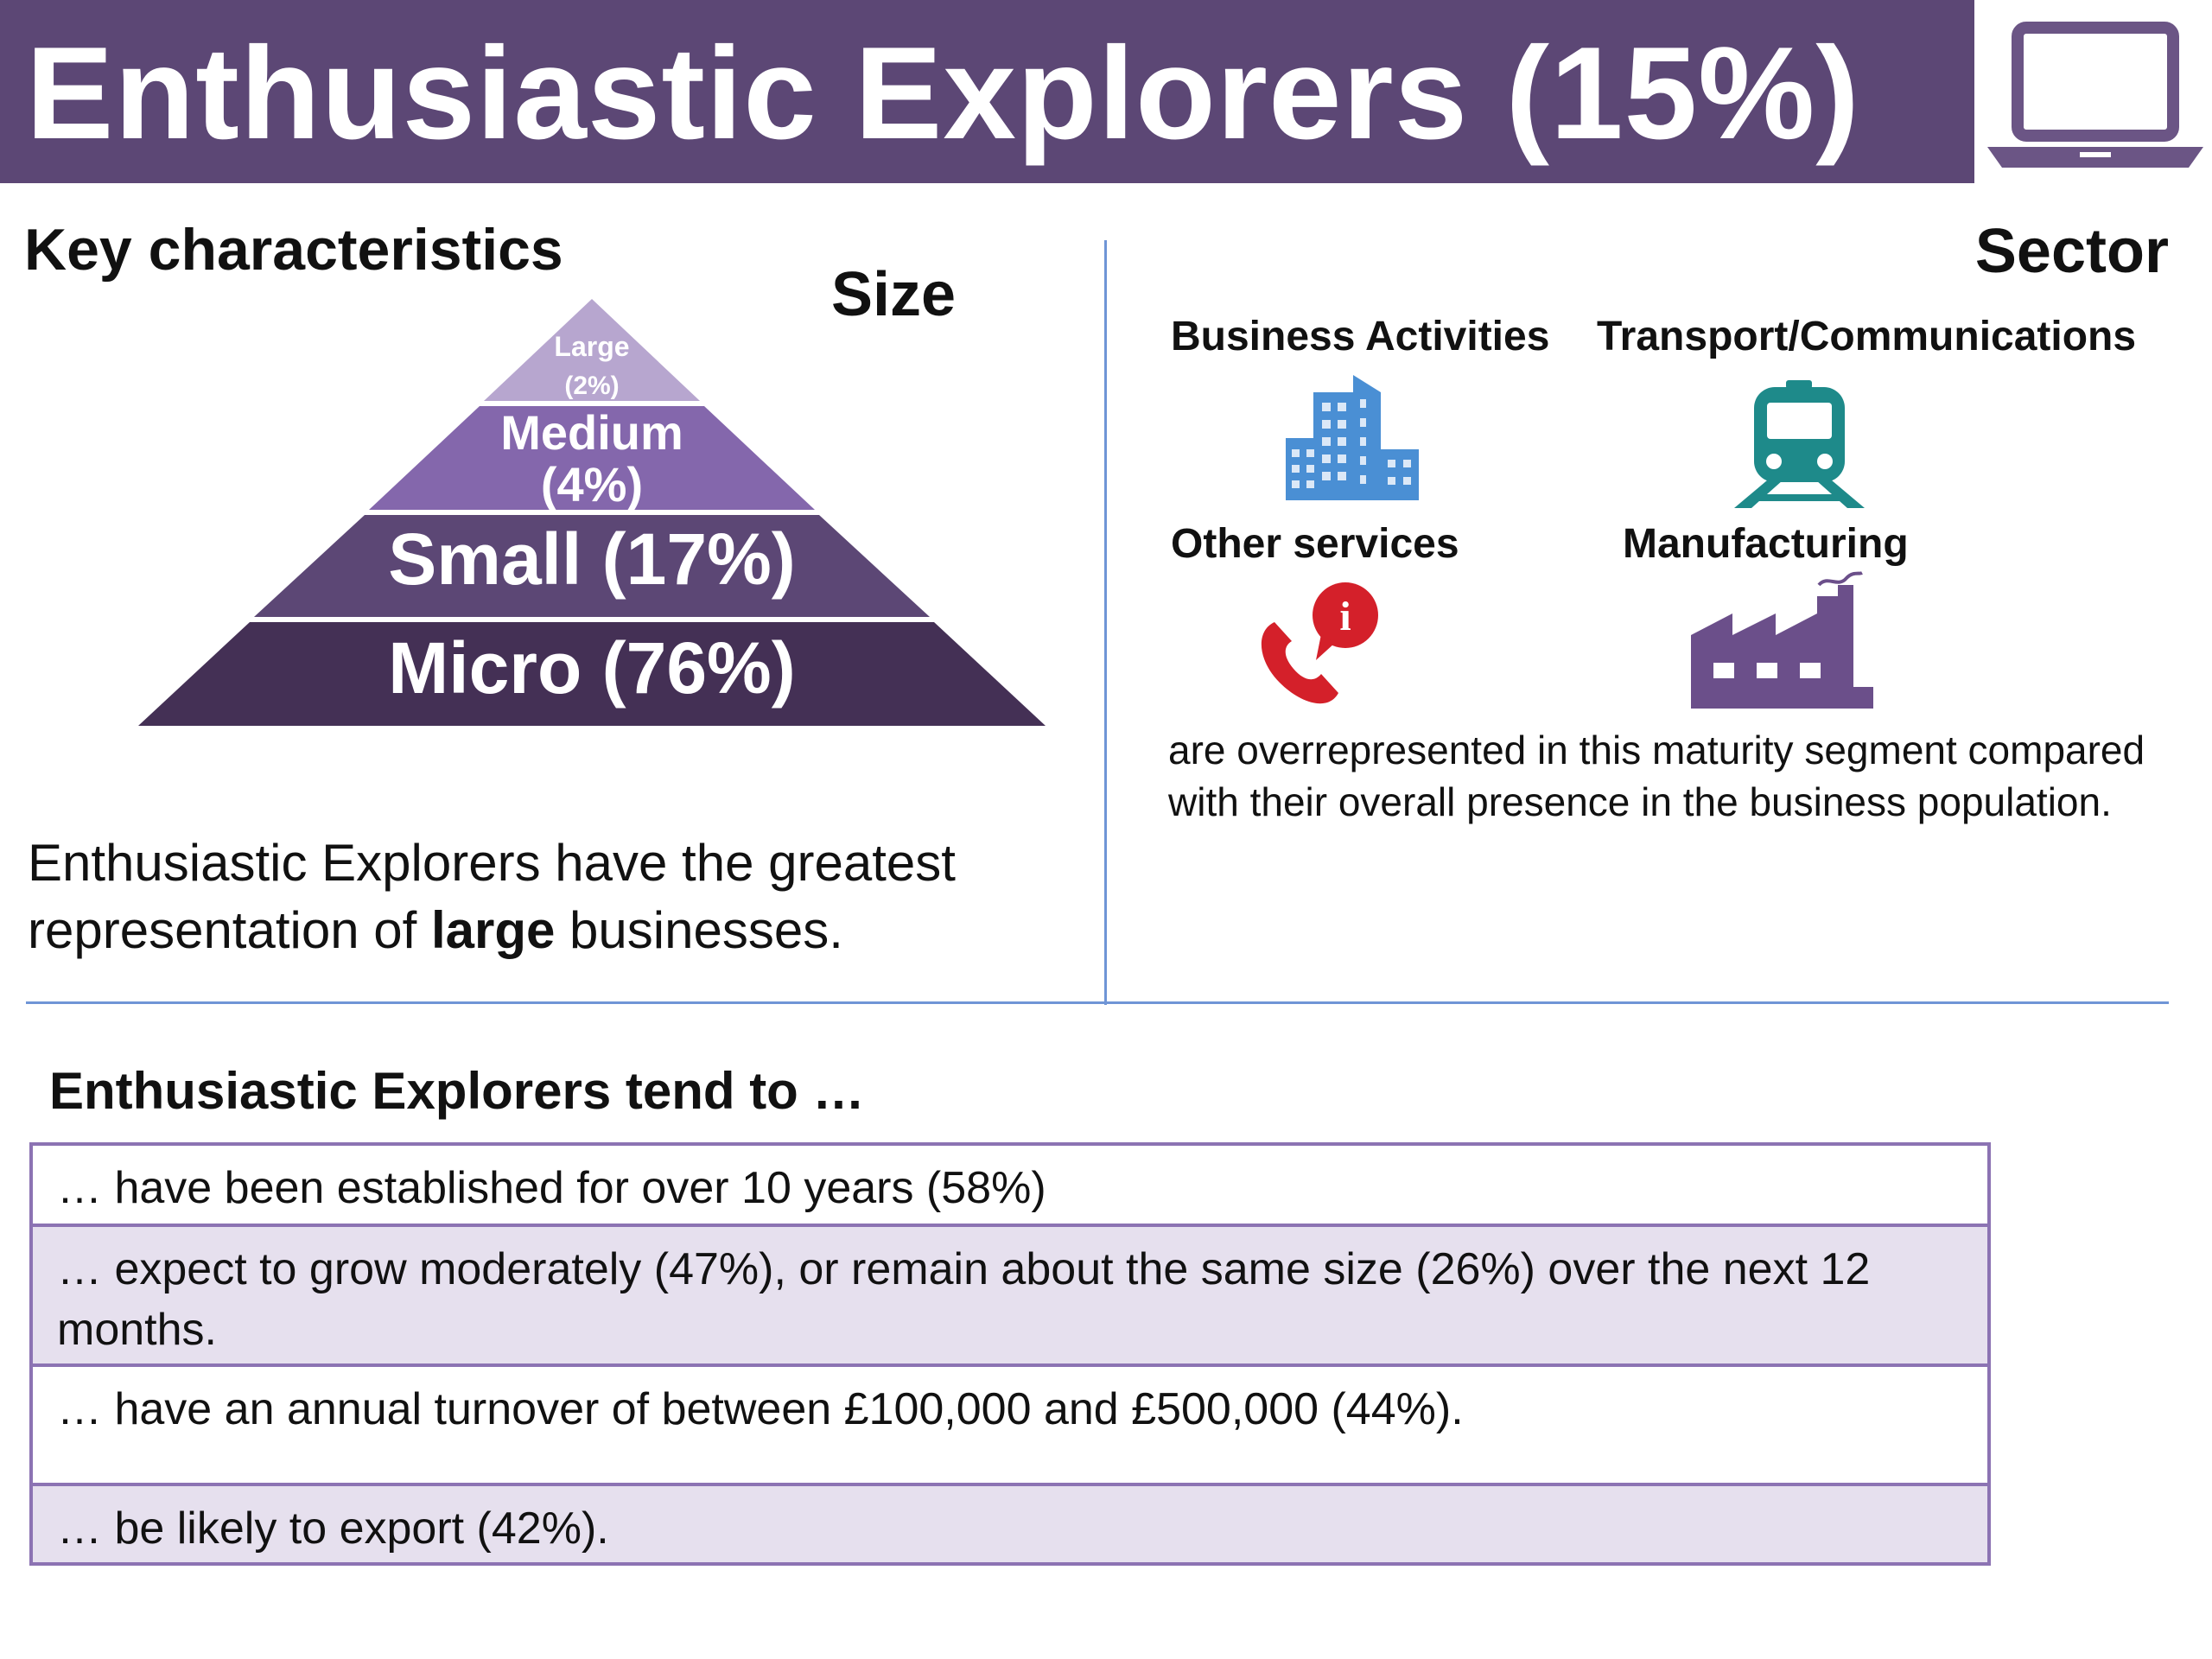 This screenshot has height=1659, width=2212. I want to click on office-buildings-icon, so click(1352, 437).